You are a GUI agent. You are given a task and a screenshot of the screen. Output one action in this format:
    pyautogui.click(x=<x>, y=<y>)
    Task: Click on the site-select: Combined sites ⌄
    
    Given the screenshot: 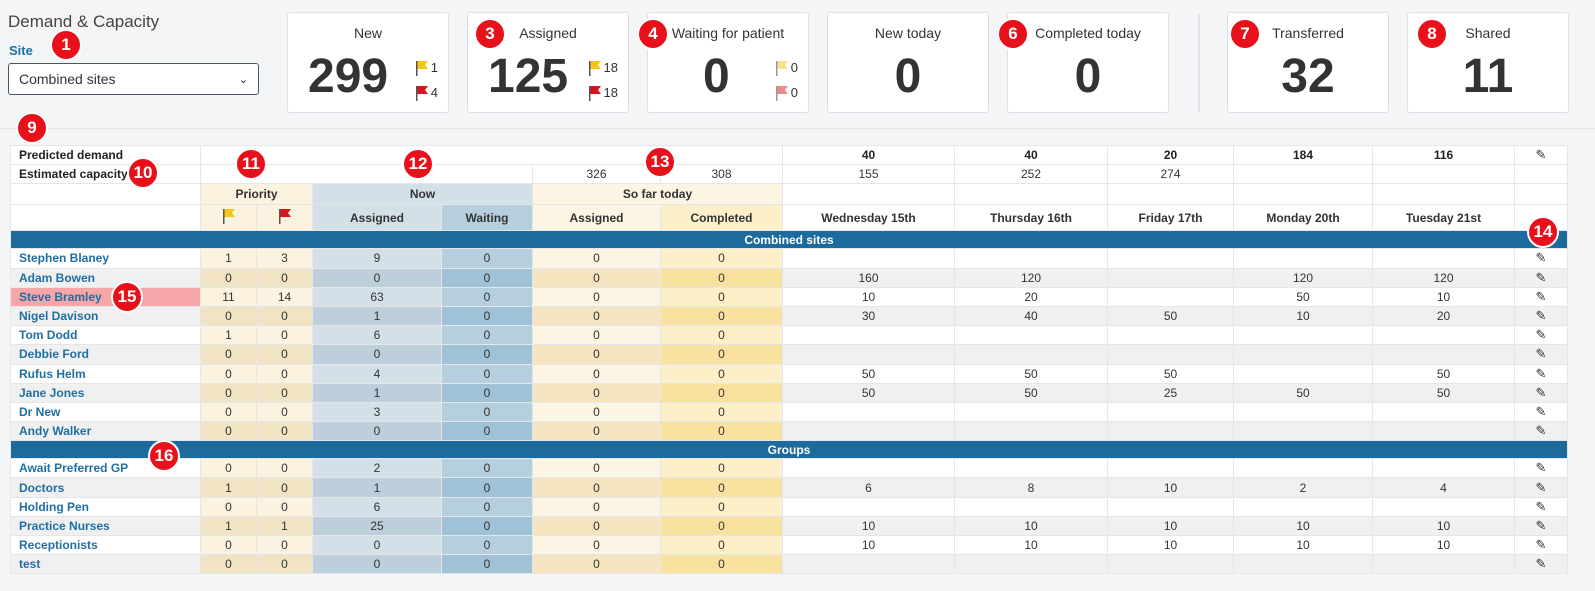 What is the action you would take?
    pyautogui.click(x=133, y=79)
    